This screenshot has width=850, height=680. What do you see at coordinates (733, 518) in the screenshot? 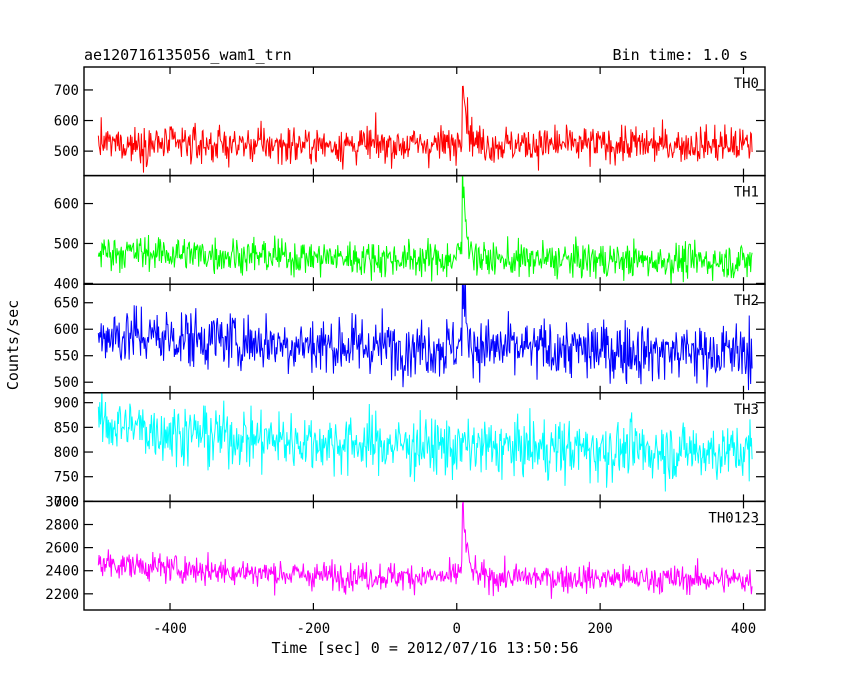
I see `panel-label: TH0123` at bounding box center [733, 518].